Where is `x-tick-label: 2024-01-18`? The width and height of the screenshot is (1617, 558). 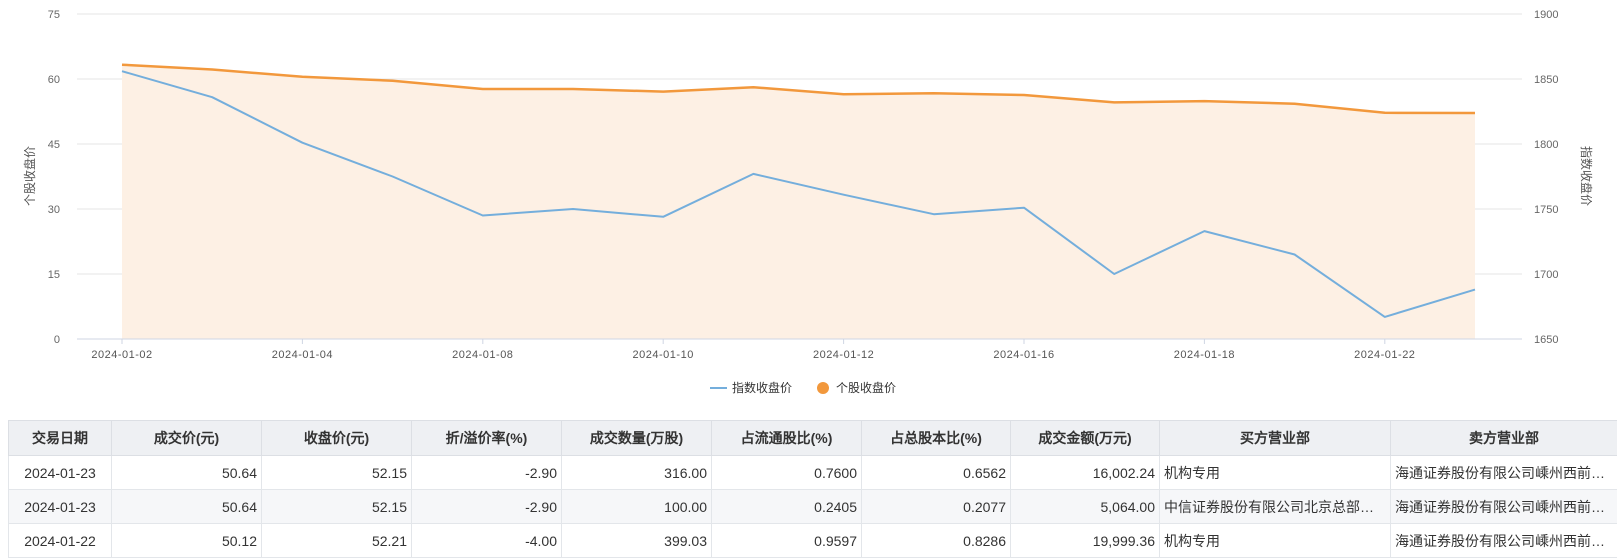
x-tick-label: 2024-01-18 is located at coordinates (1204, 355).